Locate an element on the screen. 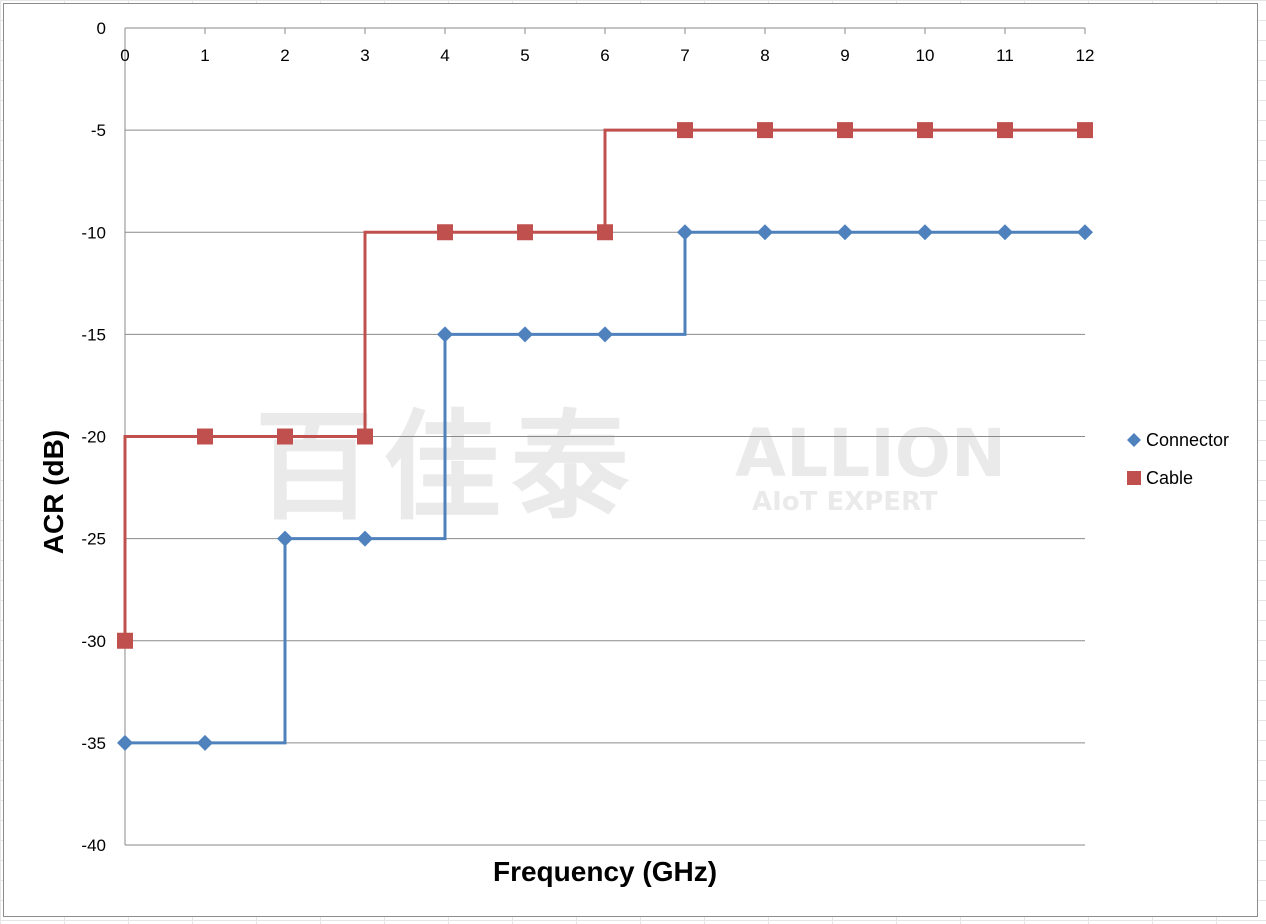 The image size is (1266, 924). x-tick-label: 12 is located at coordinates (1085, 55).